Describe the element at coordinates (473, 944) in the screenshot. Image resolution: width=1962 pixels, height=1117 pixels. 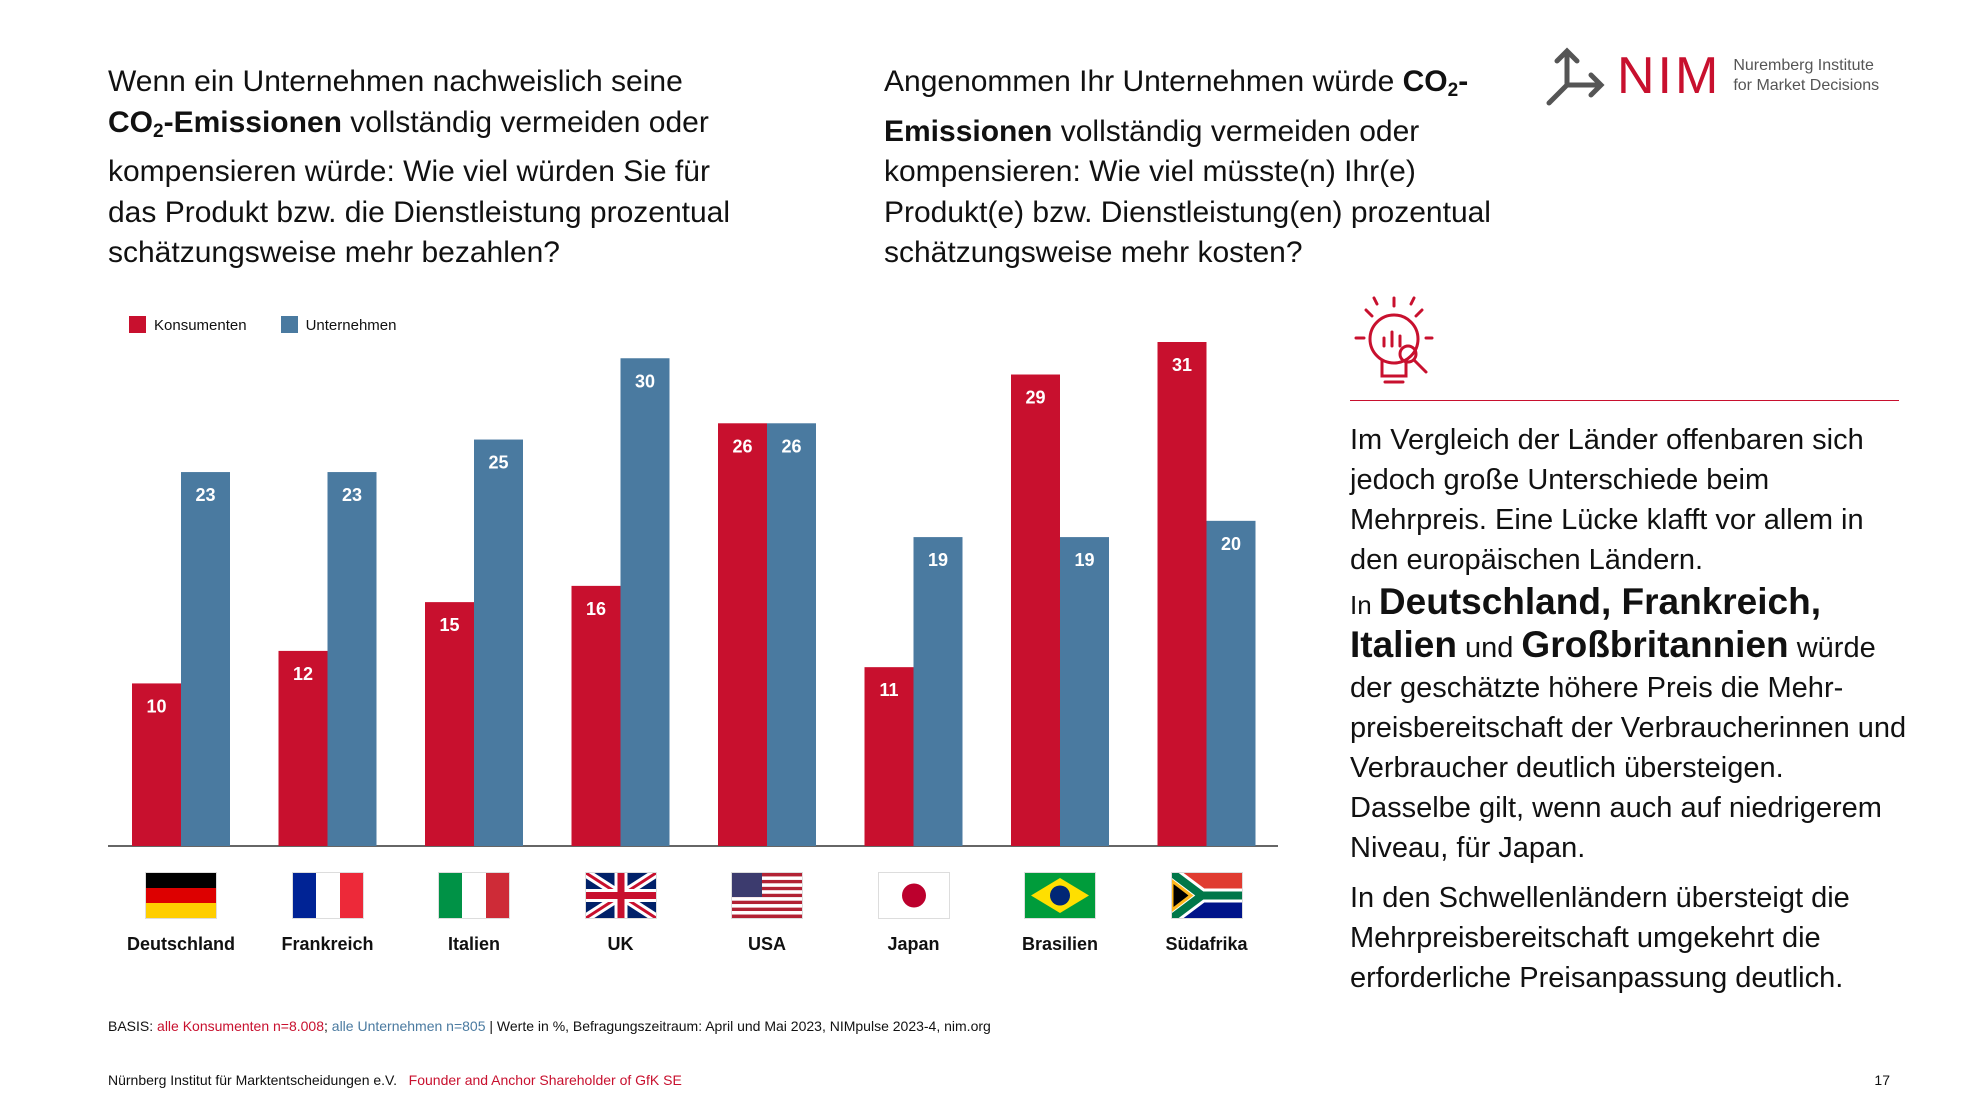
I see `category-label: Italien` at that location.